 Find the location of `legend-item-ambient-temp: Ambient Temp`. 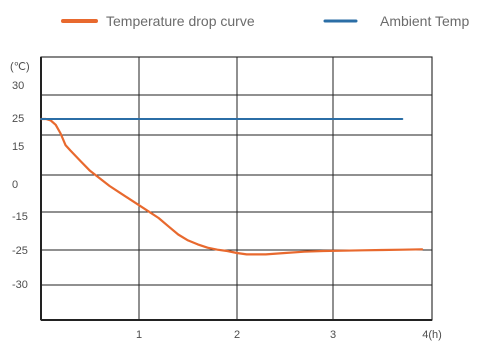

legend-item-ambient-temp: Ambient Temp is located at coordinates (396, 21).